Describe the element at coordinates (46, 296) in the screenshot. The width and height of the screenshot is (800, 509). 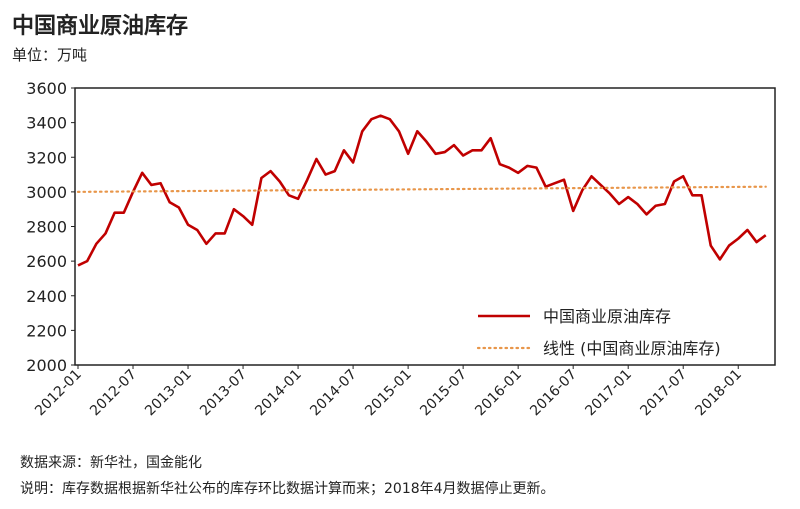
I see `y-tick-label: 2400` at that location.